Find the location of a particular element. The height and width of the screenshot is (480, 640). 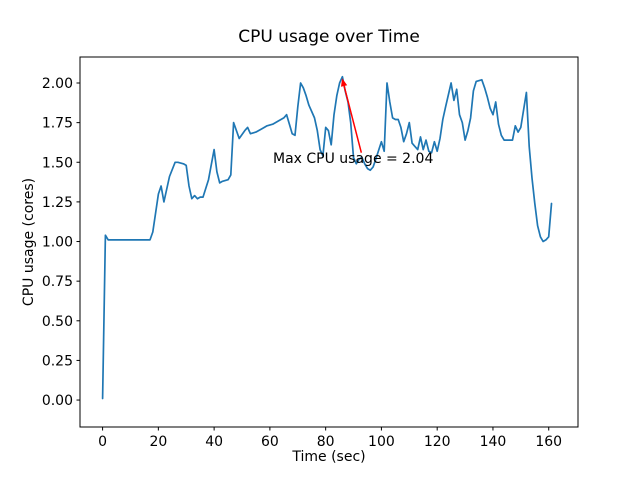

x-tick-label: 60 is located at coordinates (270, 442).